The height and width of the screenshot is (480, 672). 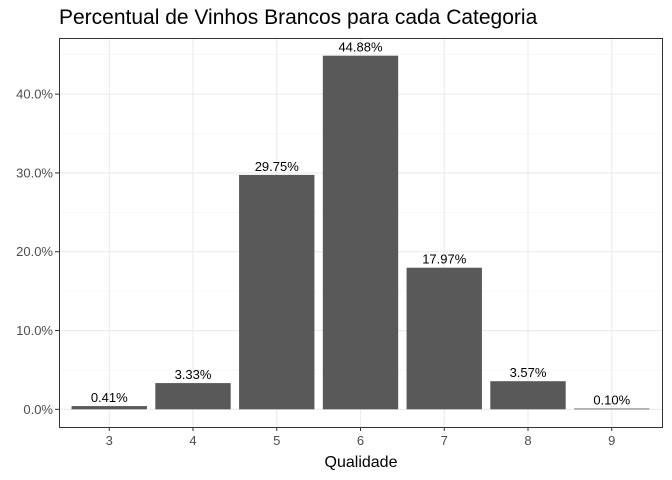 What do you see at coordinates (361, 462) in the screenshot?
I see `x-axis-title: Qualidade` at bounding box center [361, 462].